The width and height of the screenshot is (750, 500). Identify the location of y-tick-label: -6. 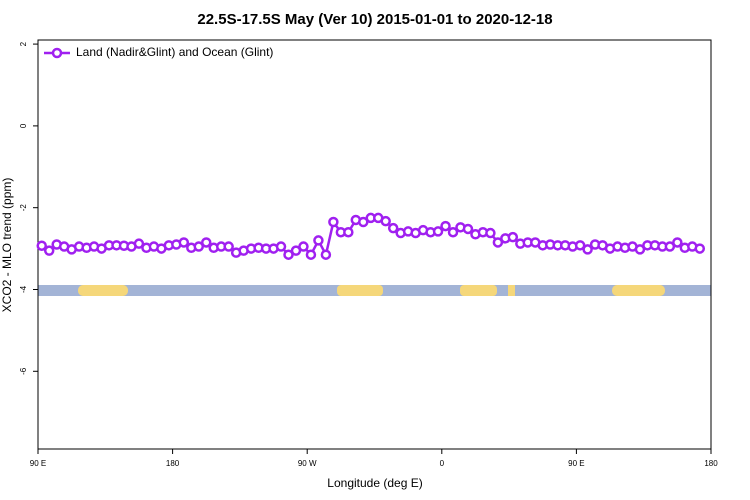
(23, 371).